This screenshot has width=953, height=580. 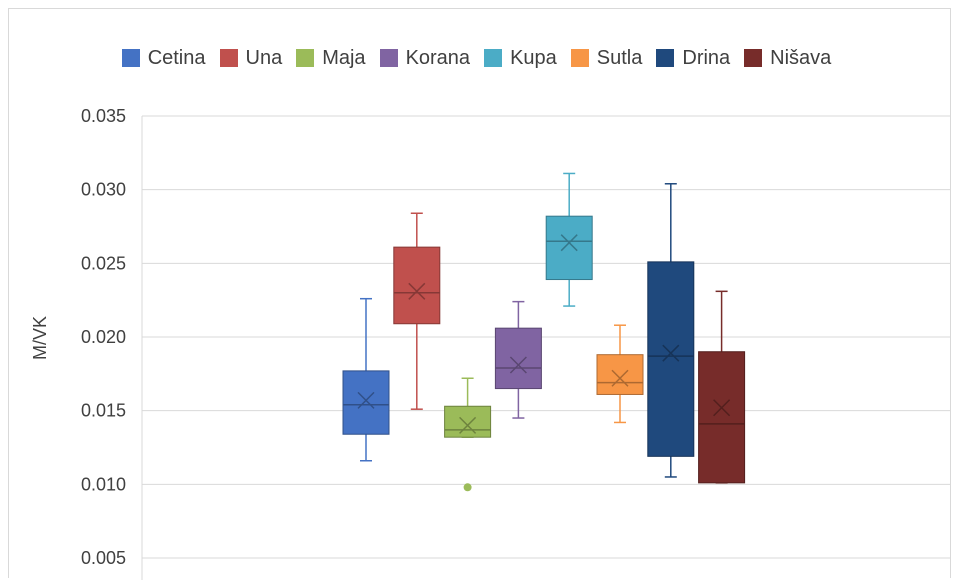 I want to click on legend-item: Korana, so click(x=425, y=58).